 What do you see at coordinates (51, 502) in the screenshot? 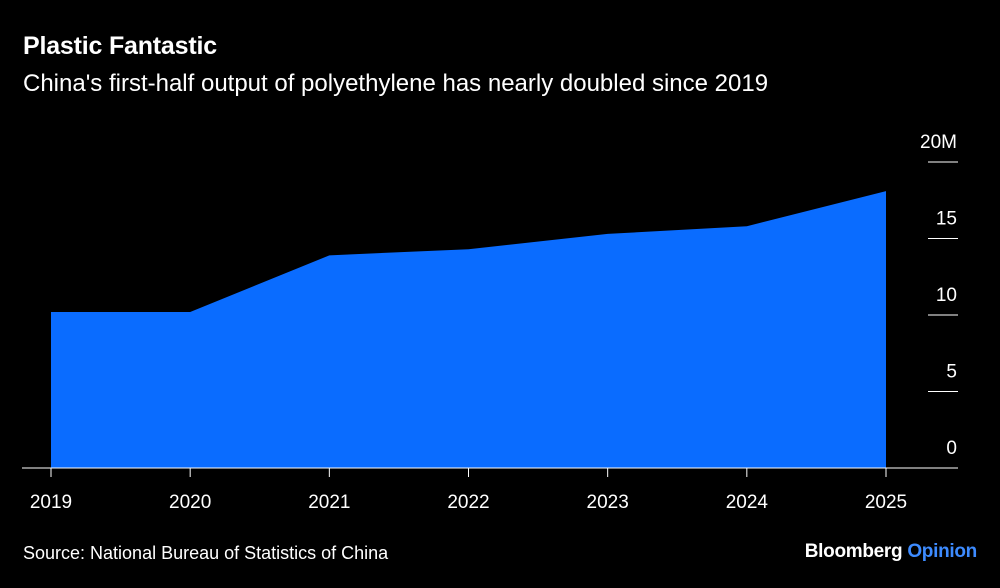
I see `x-tick-label-2019: 2019` at bounding box center [51, 502].